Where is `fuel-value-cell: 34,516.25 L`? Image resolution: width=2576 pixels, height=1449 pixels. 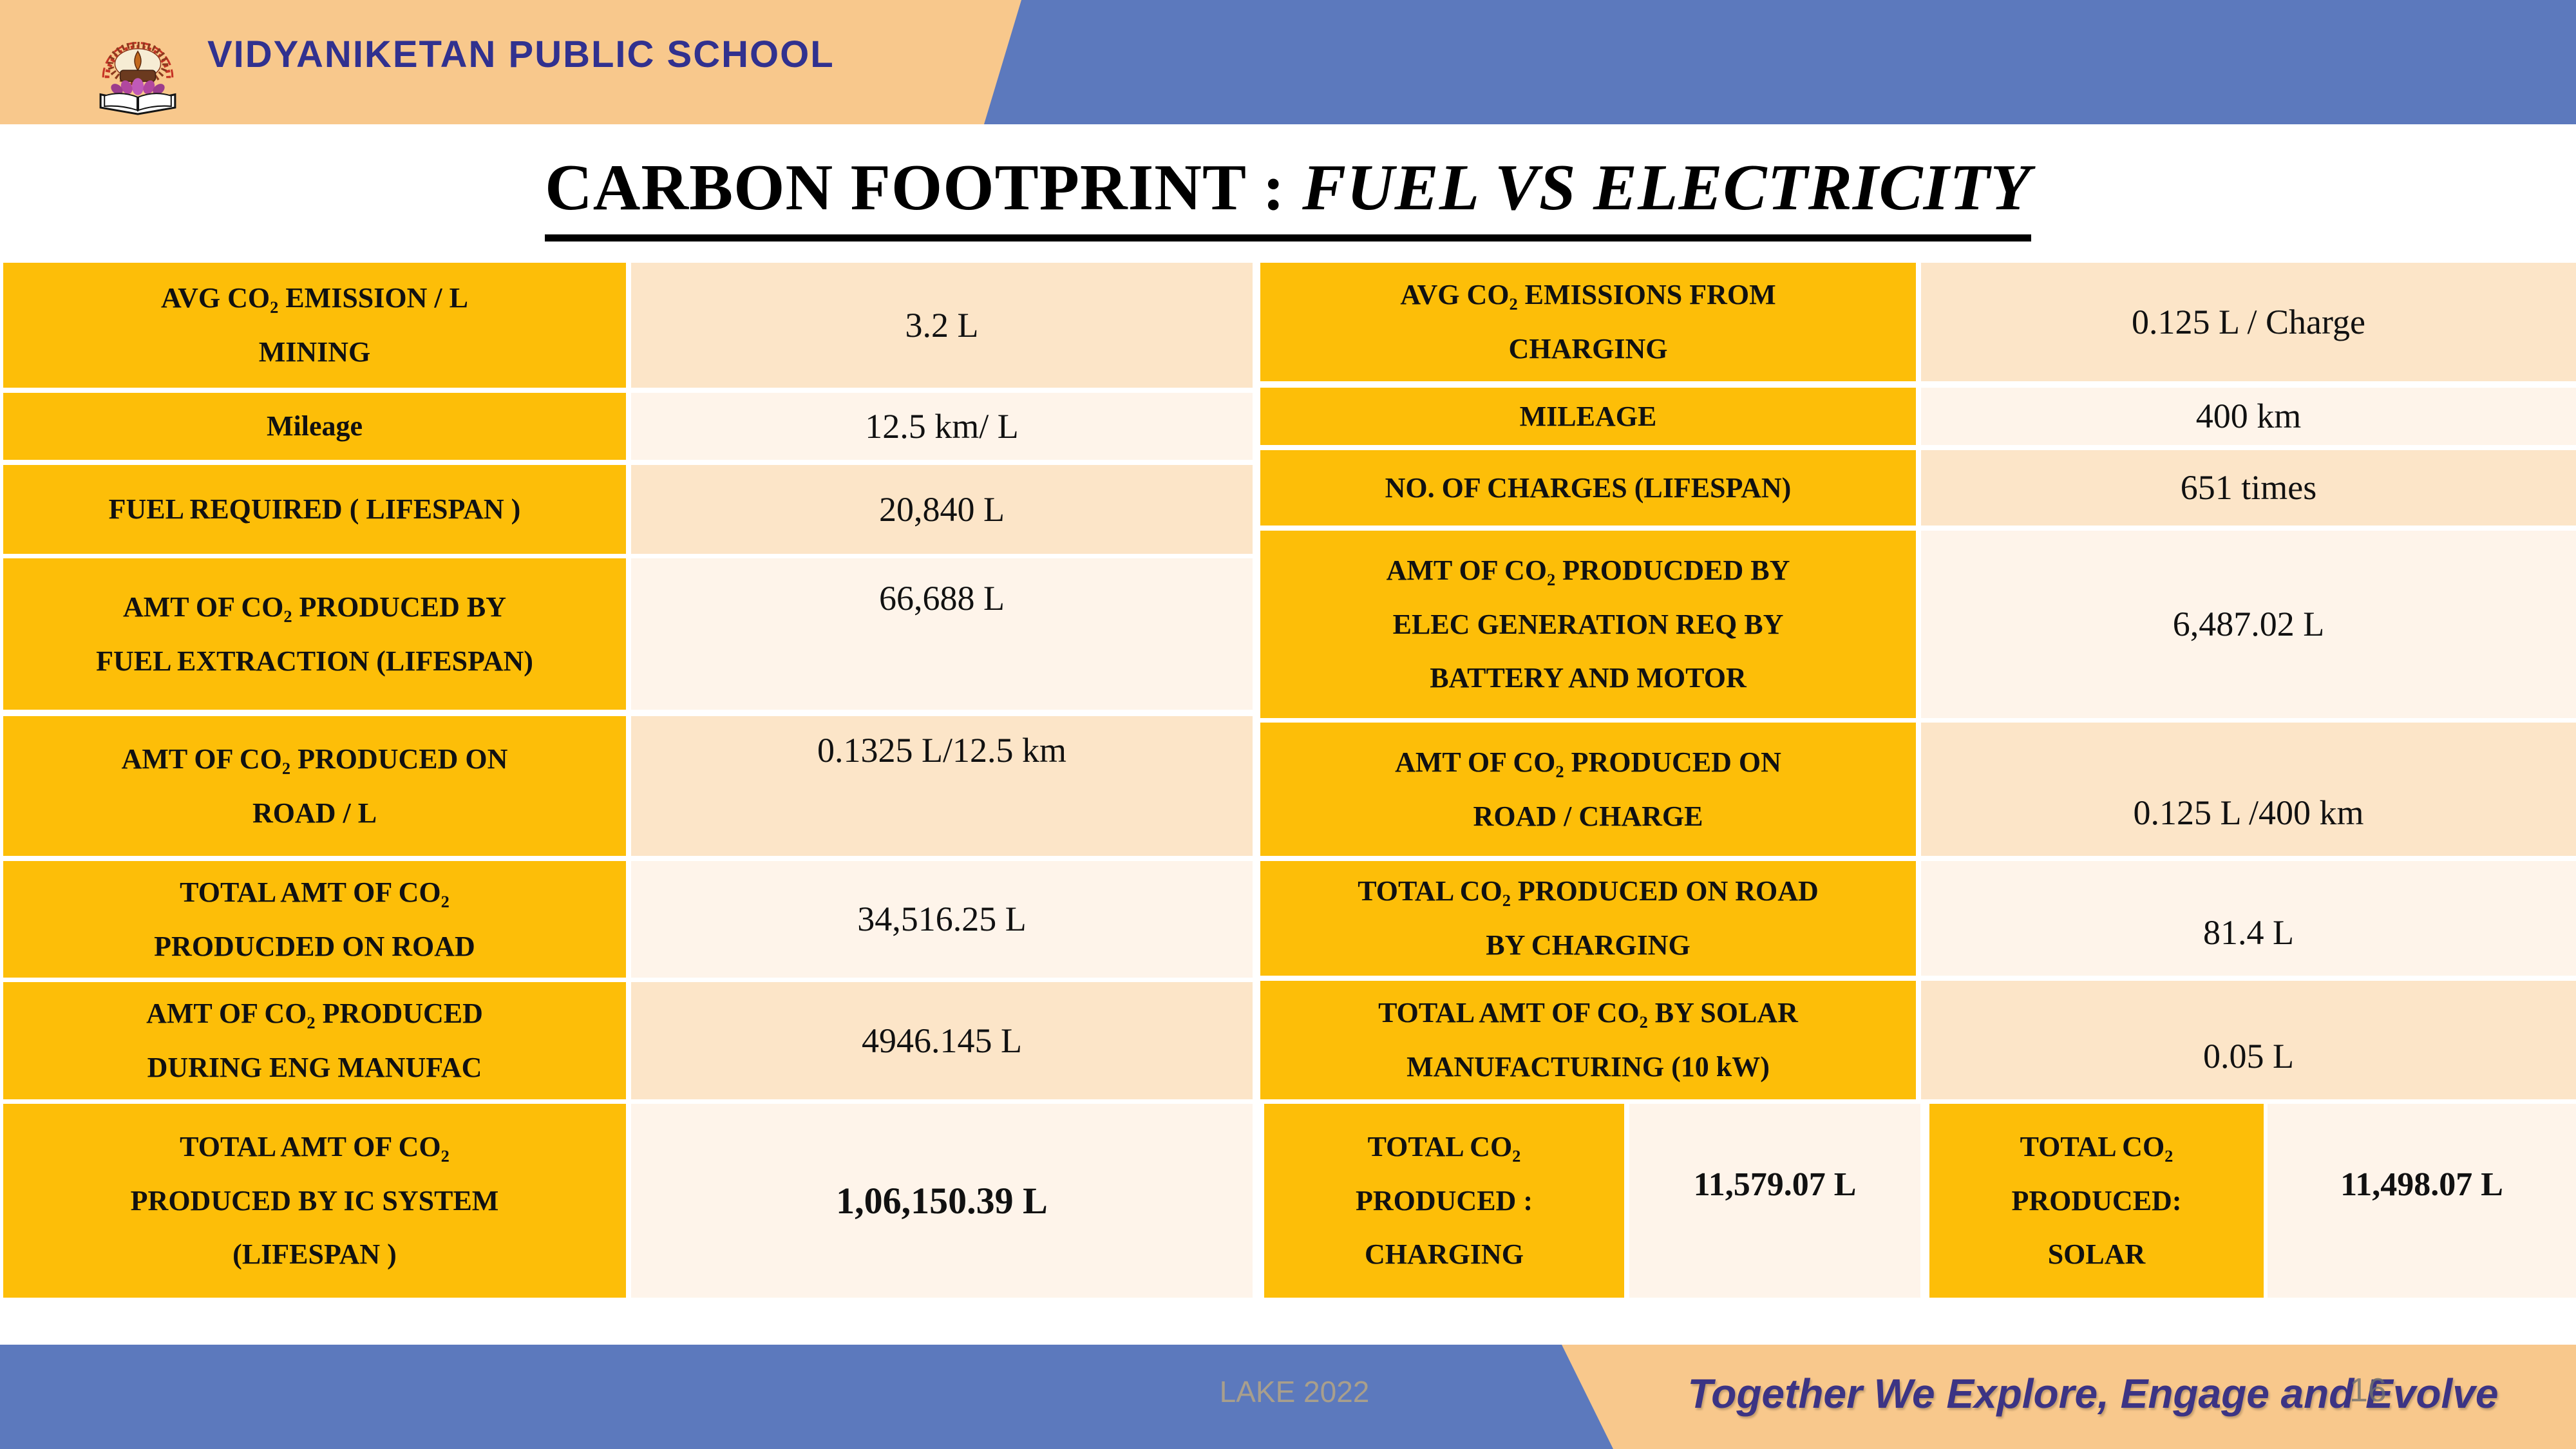
fuel-value-cell: 34,516.25 L is located at coordinates (942, 919).